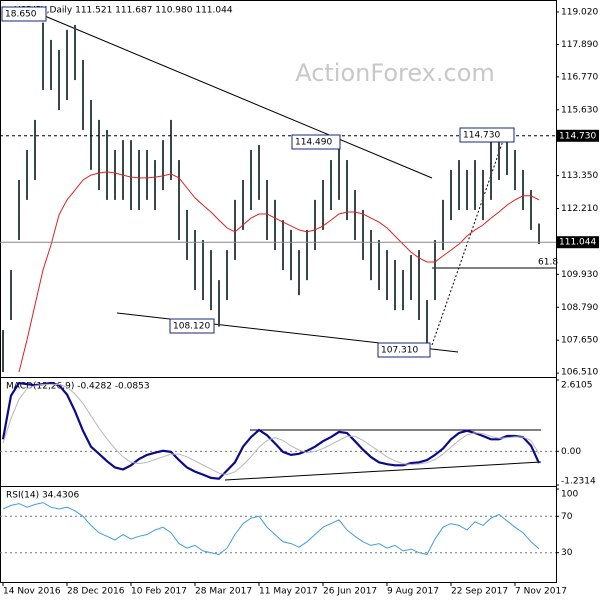 This screenshot has height=600, width=600. Describe the element at coordinates (579, 176) in the screenshot. I see `y-tick-label: 113.350` at that location.